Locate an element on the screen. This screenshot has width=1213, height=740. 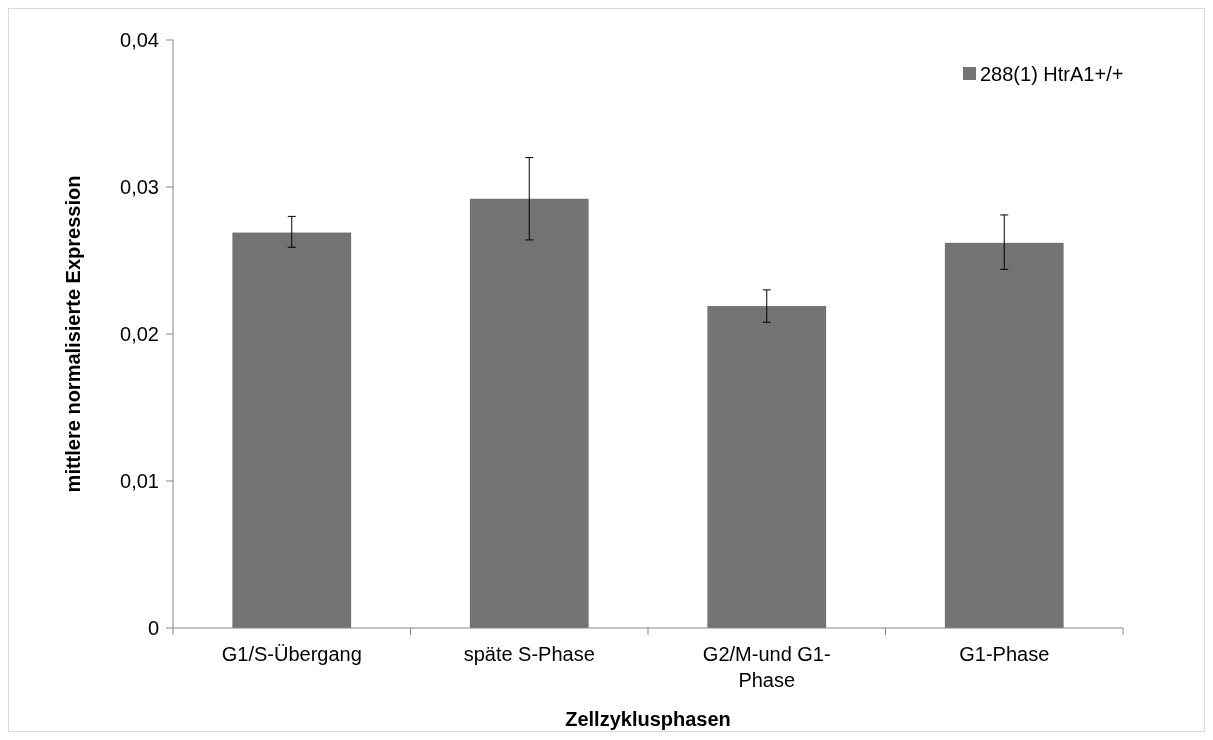
y-tick-label: 0 is located at coordinates (153, 628).